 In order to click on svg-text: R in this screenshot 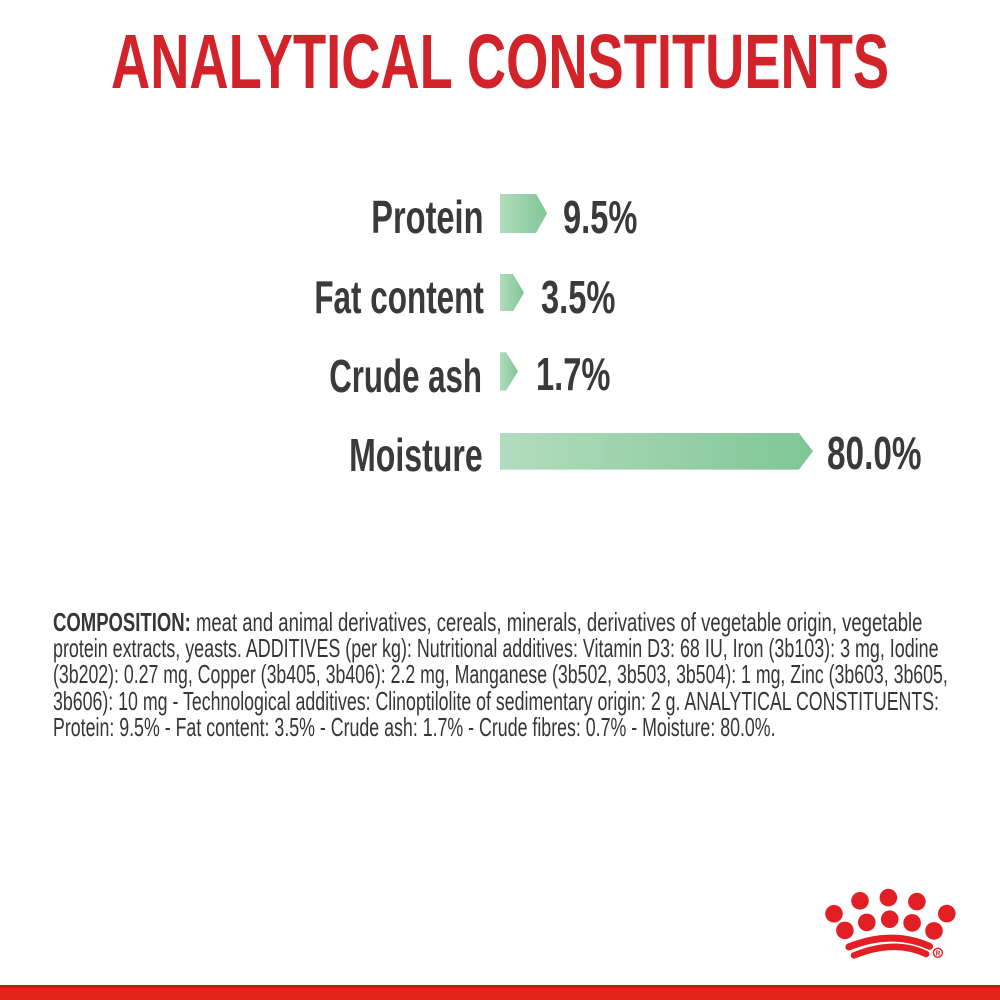, I will do `click(937, 953)`.